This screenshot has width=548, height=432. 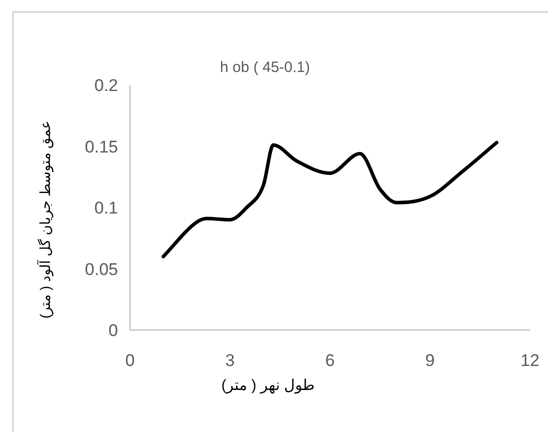 What do you see at coordinates (530, 360) in the screenshot?
I see `x-tick-label: 12` at bounding box center [530, 360].